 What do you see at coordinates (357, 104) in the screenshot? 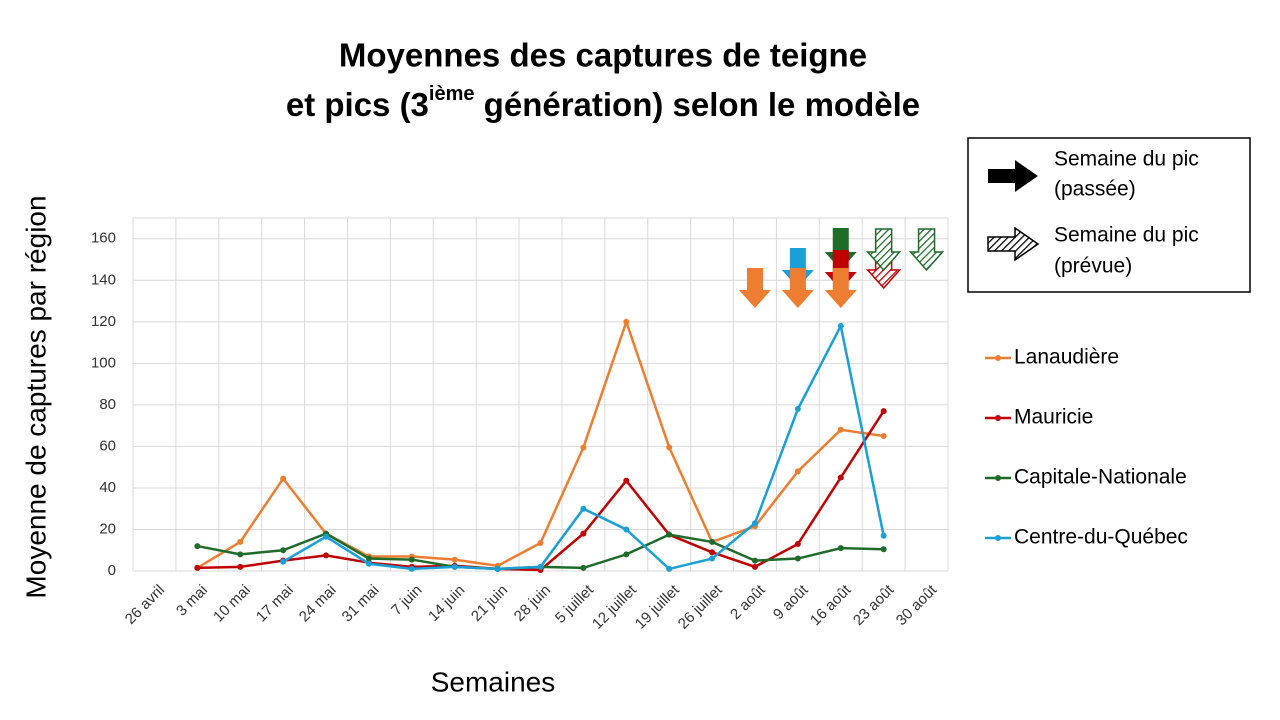
I see `title-part: et pics (3` at bounding box center [357, 104].